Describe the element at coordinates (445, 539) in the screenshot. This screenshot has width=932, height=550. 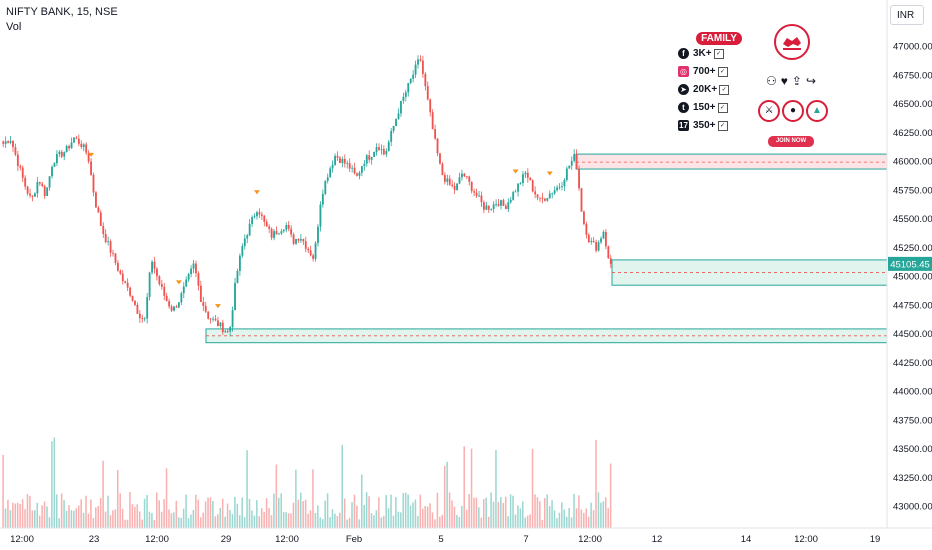
I see `x-axis: 12:00 23 12:00 29 12:00 Feb 5 7 12:00 12 14 12:00 19` at that location.